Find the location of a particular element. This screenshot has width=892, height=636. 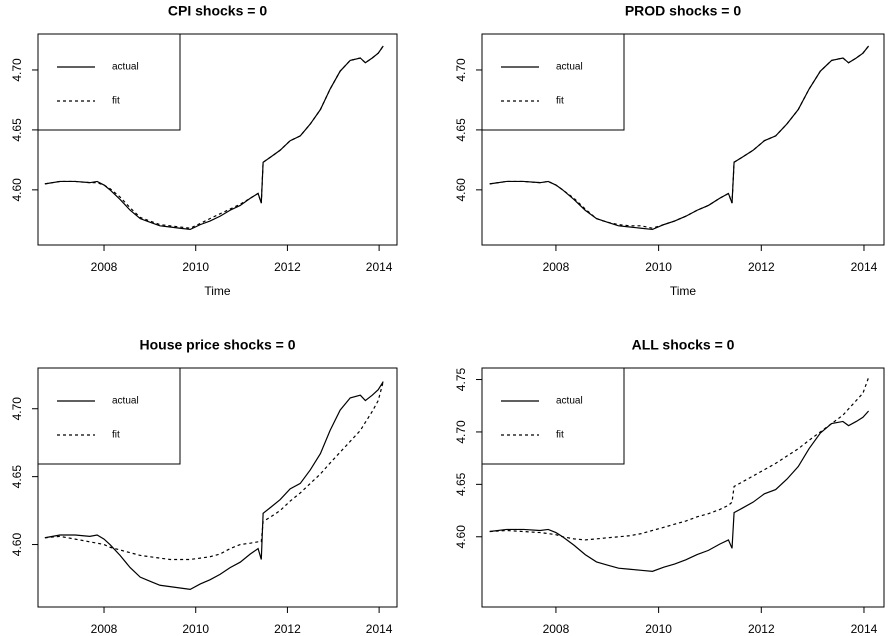

y-tick-label: 4.75 is located at coordinates (461, 380).